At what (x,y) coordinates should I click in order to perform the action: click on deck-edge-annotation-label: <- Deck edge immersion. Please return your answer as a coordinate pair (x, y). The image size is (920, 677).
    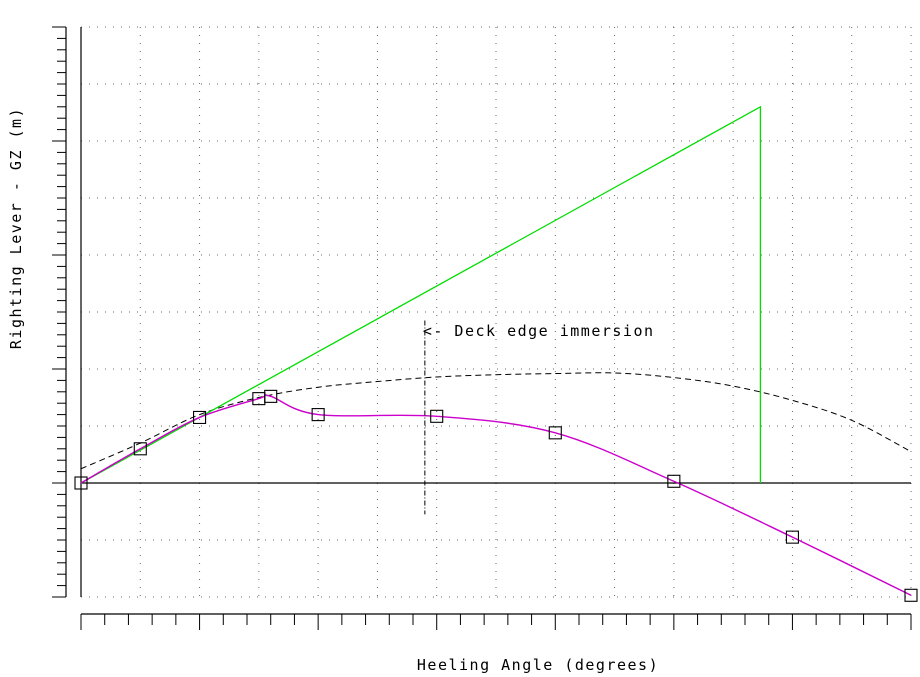
    Looking at the image, I should click on (539, 331).